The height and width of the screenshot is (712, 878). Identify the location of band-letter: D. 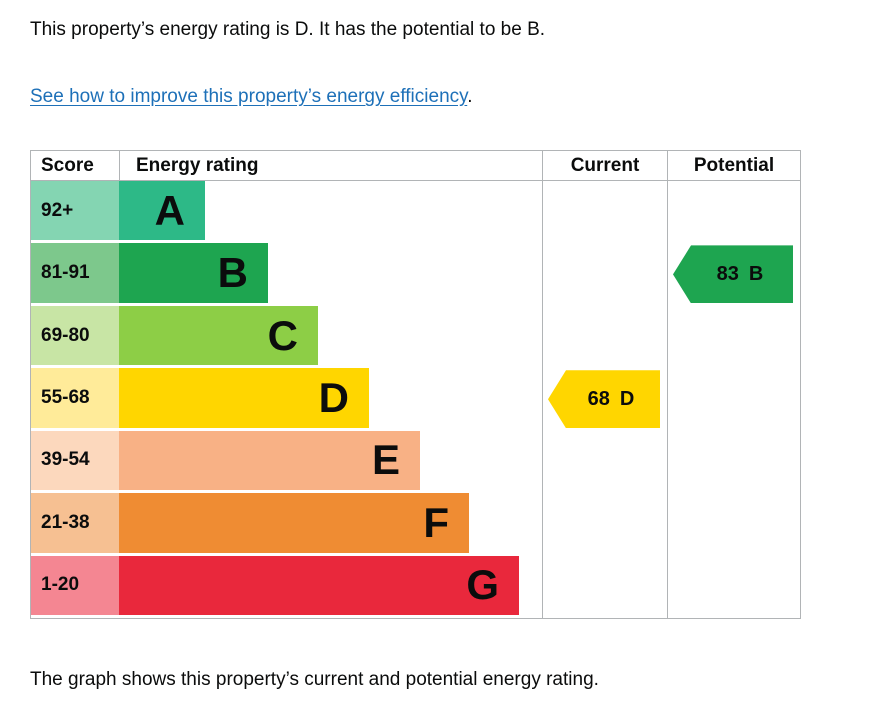
(333, 397).